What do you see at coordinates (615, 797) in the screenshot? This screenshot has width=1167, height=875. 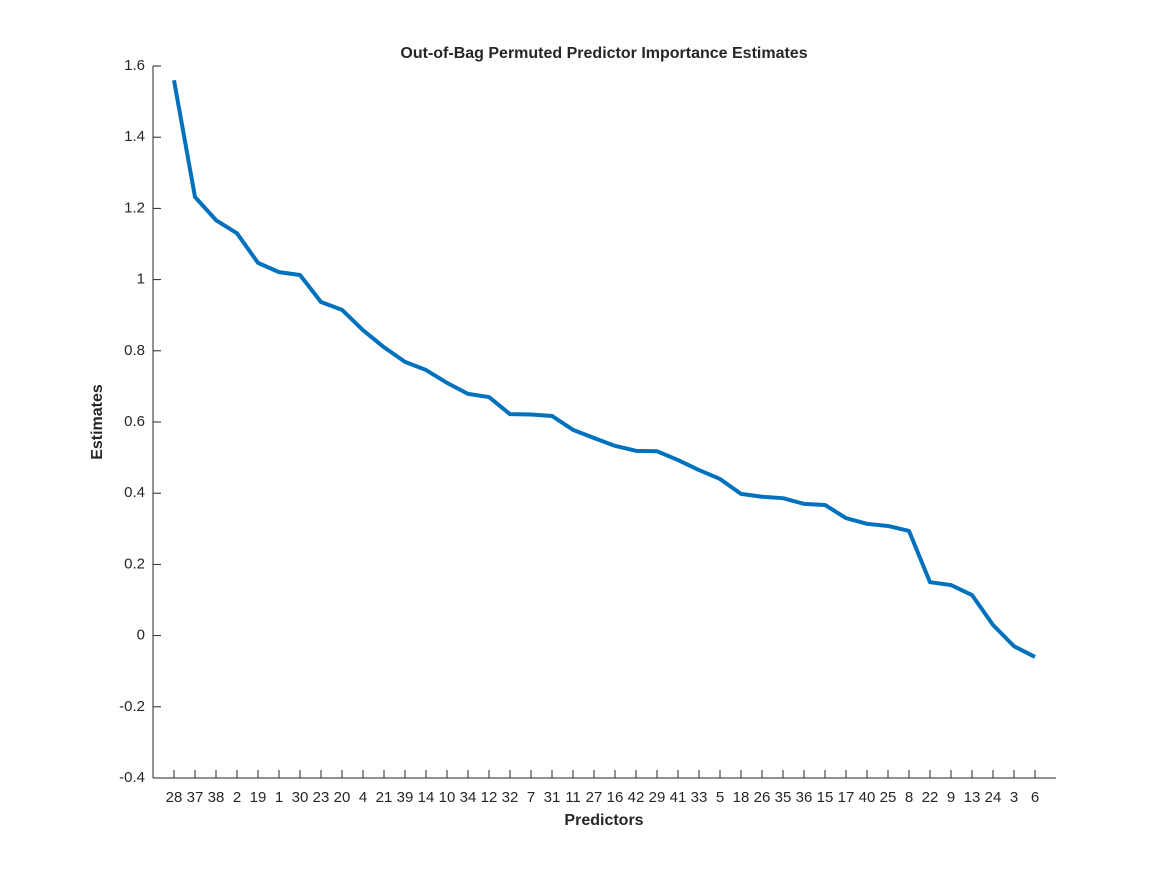 I see `x-tick-label: 16` at bounding box center [615, 797].